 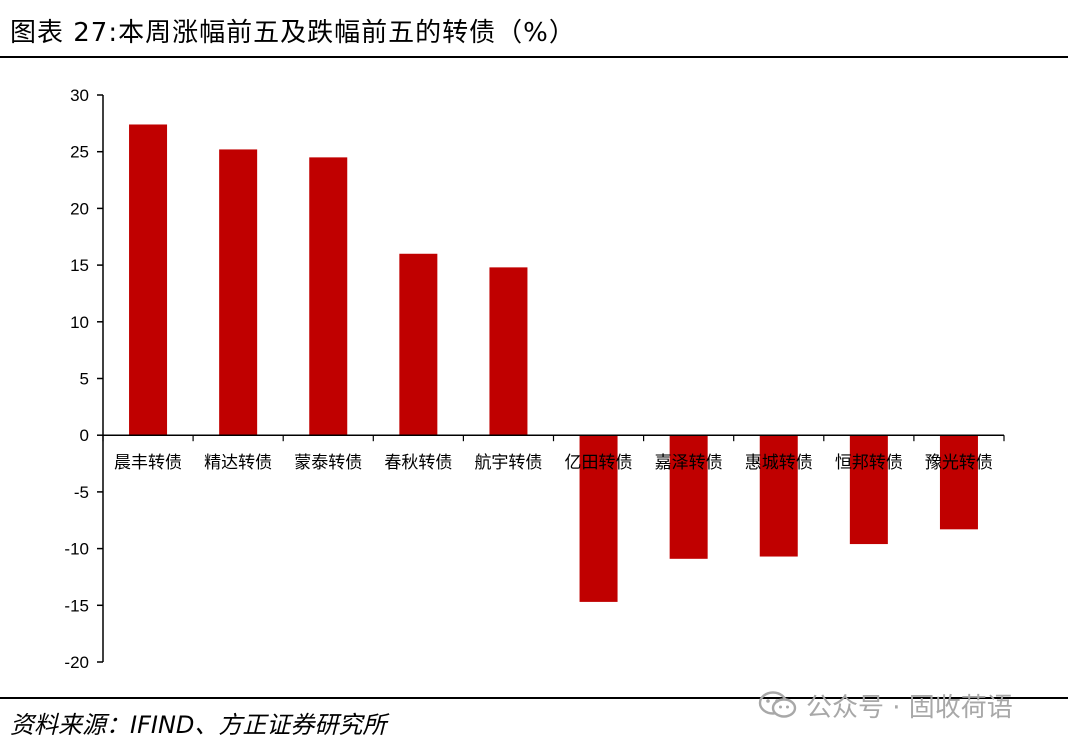 I want to click on wechat-icon, so click(x=777, y=704).